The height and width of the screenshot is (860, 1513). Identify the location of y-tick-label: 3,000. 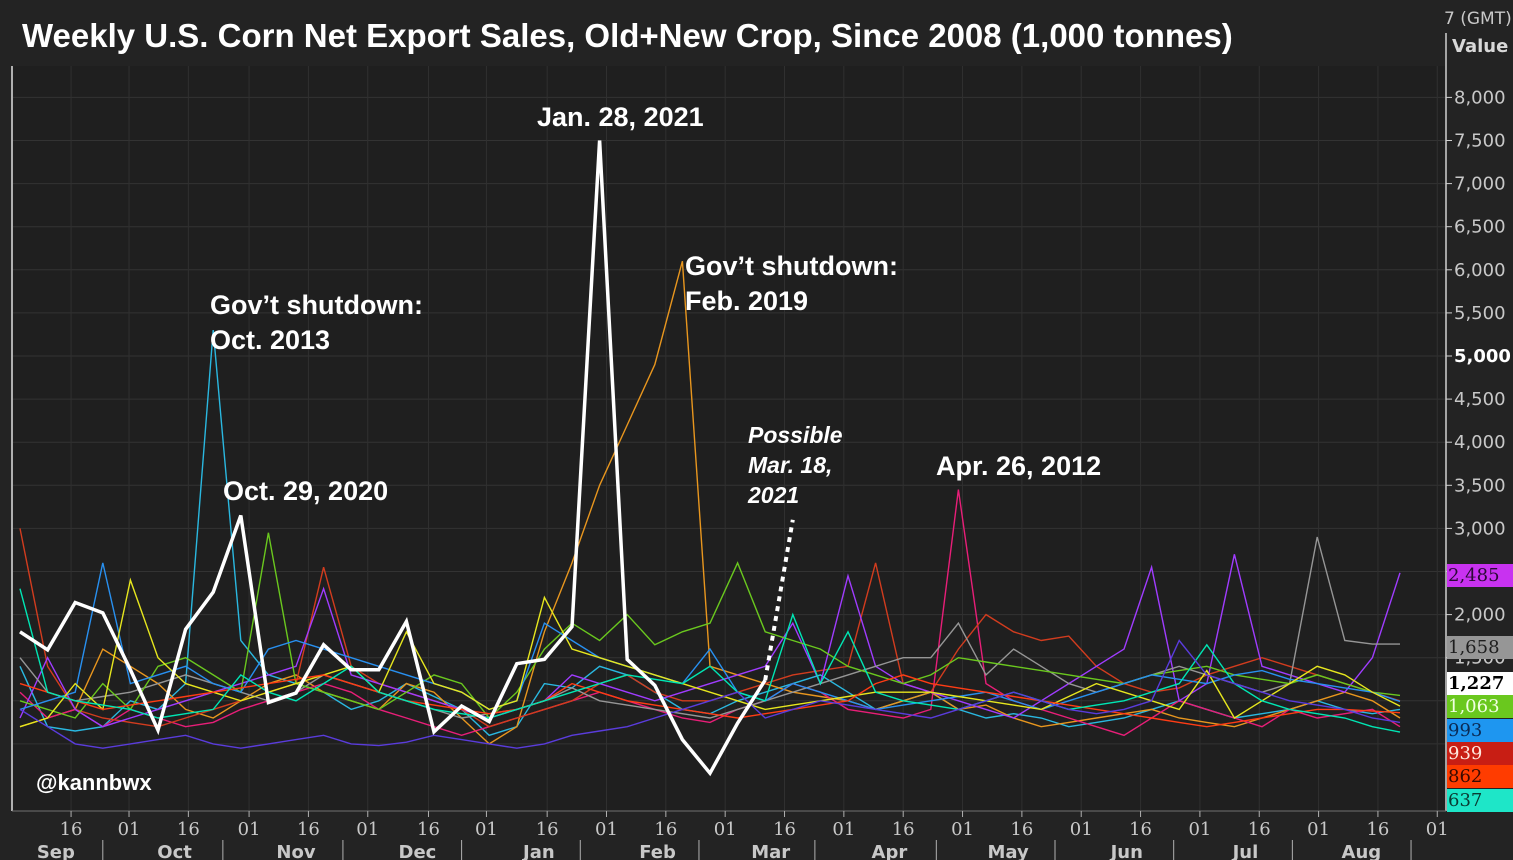
(1480, 528).